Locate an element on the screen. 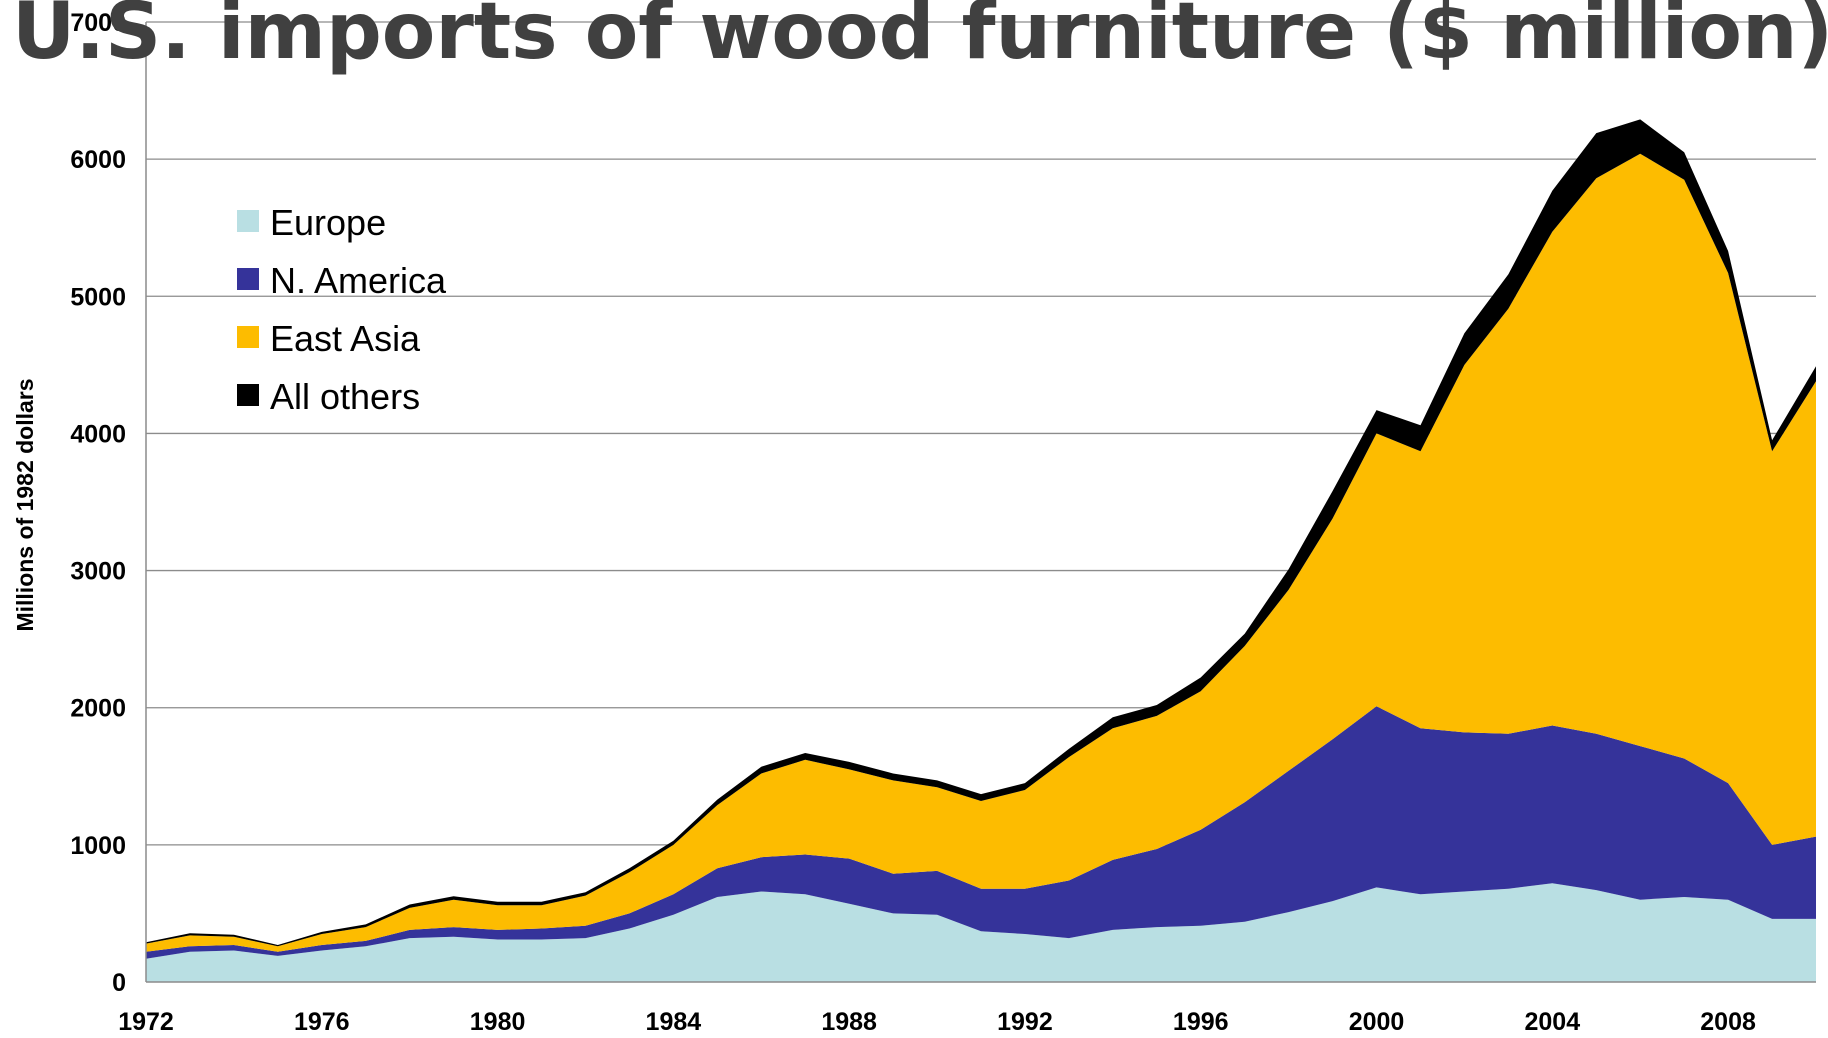  area-europe is located at coordinates (981, 932).